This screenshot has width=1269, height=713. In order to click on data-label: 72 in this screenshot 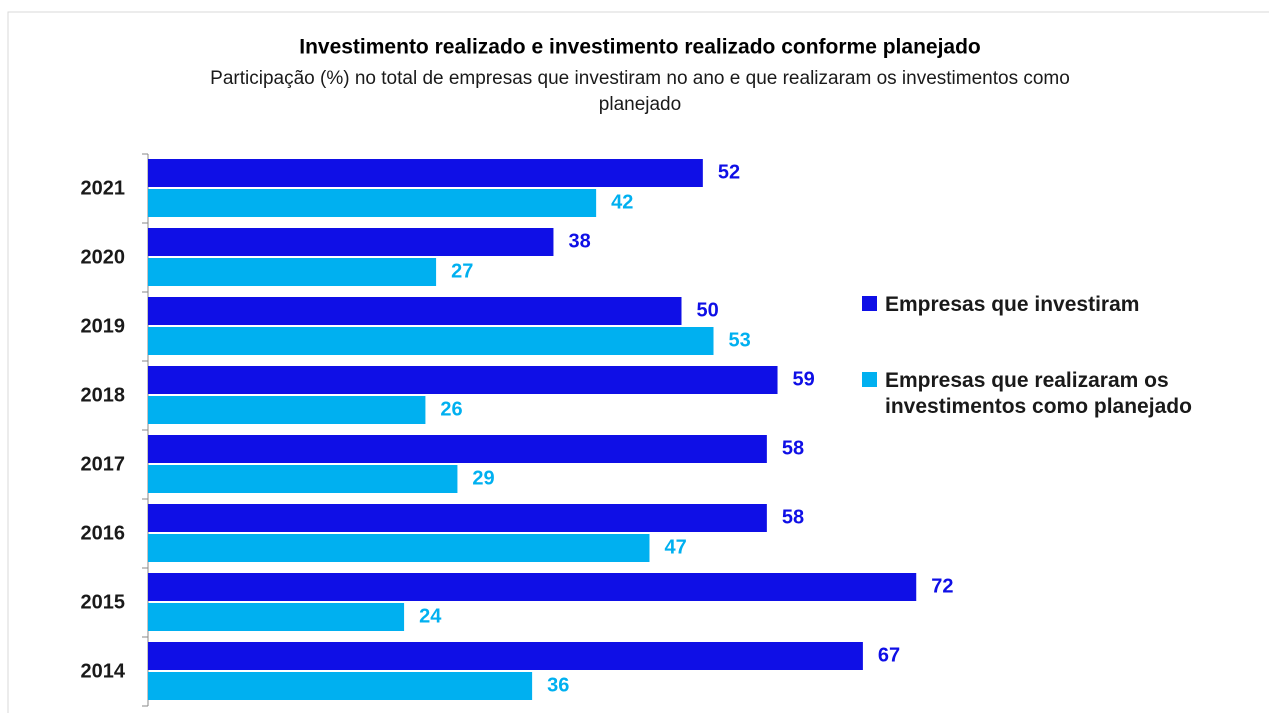, I will do `click(942, 586)`.